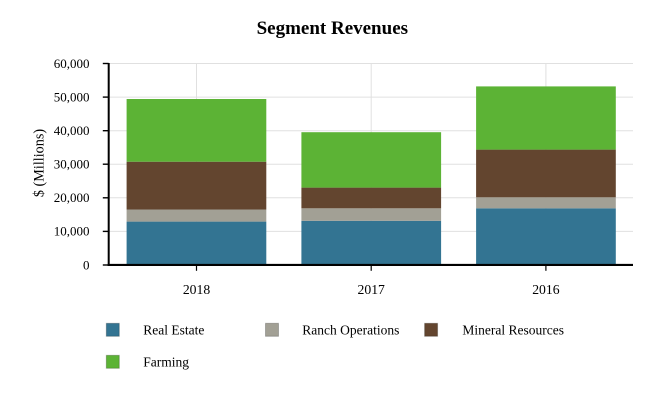 Image resolution: width=666 pixels, height=400 pixels. Describe the element at coordinates (350, 329) in the screenshot. I see `svg-text: Ranch Operations` at that location.